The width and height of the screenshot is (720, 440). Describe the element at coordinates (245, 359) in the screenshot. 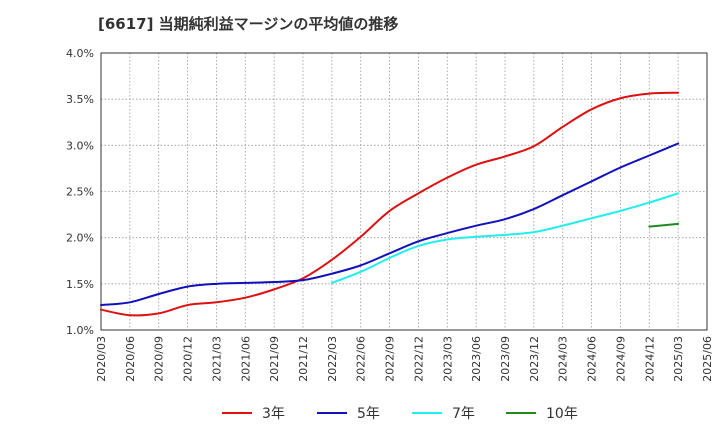

I see `x-tick-label: 2021/06` at that location.